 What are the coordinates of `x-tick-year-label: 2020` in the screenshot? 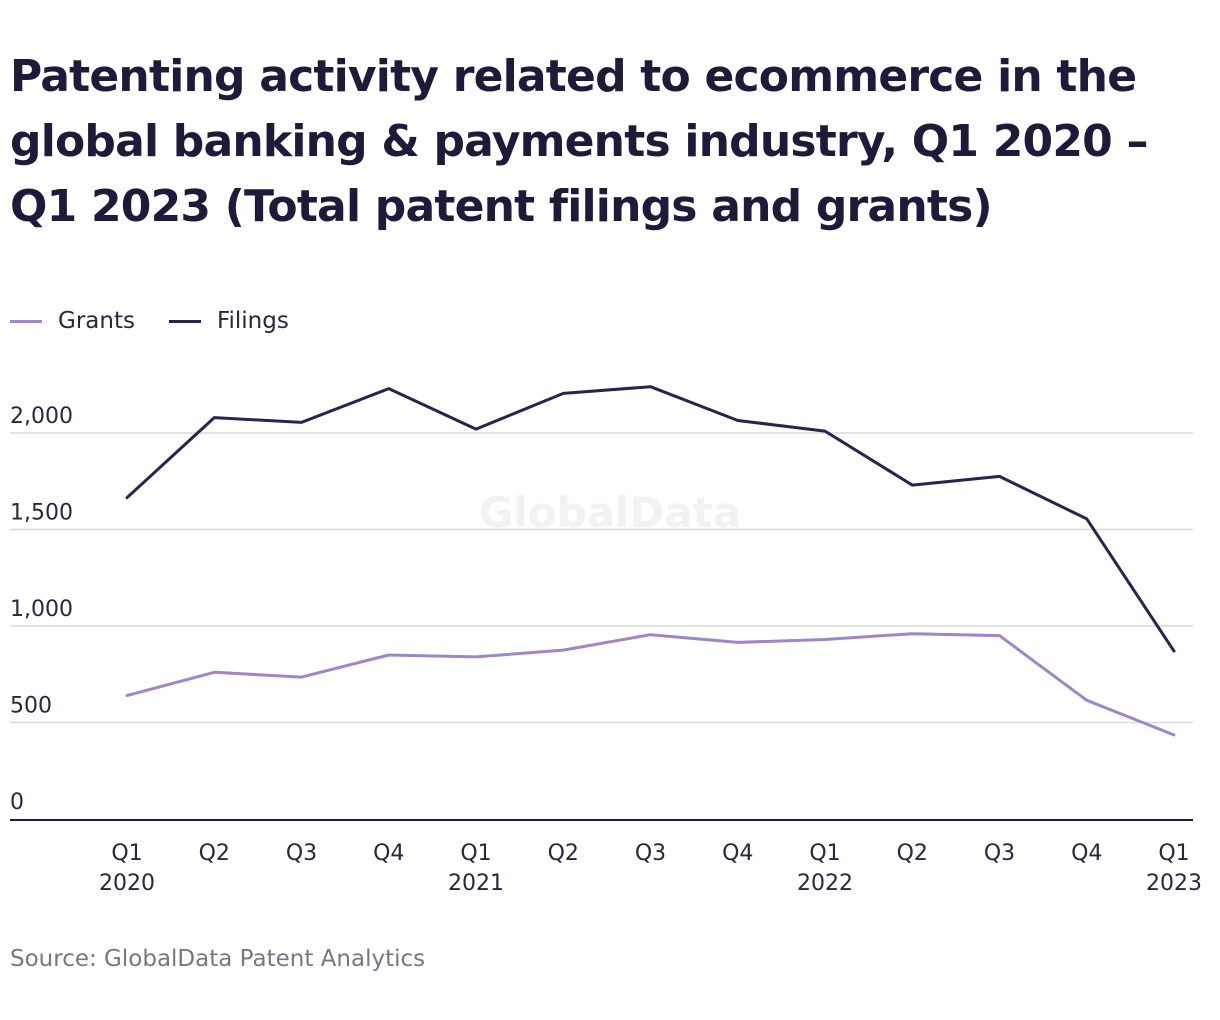 It's located at (127, 883).